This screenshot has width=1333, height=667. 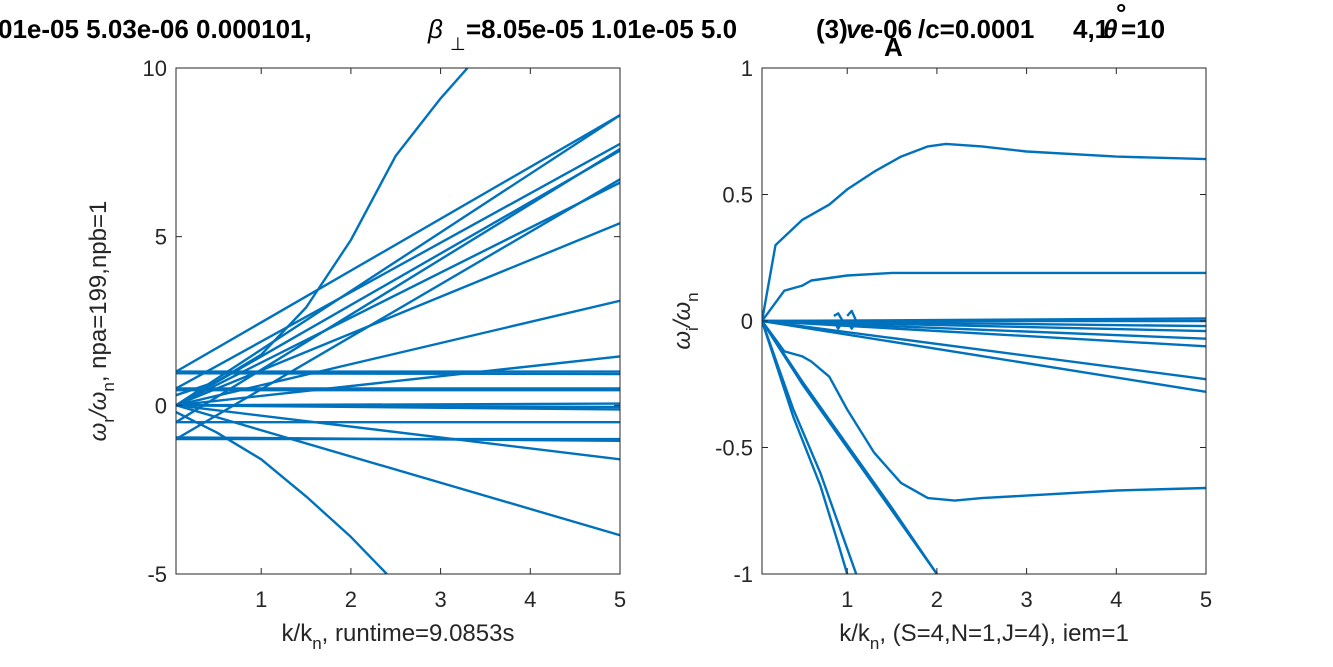 What do you see at coordinates (98, 432) in the screenshot?
I see `left-ylabel-omega: ω` at bounding box center [98, 432].